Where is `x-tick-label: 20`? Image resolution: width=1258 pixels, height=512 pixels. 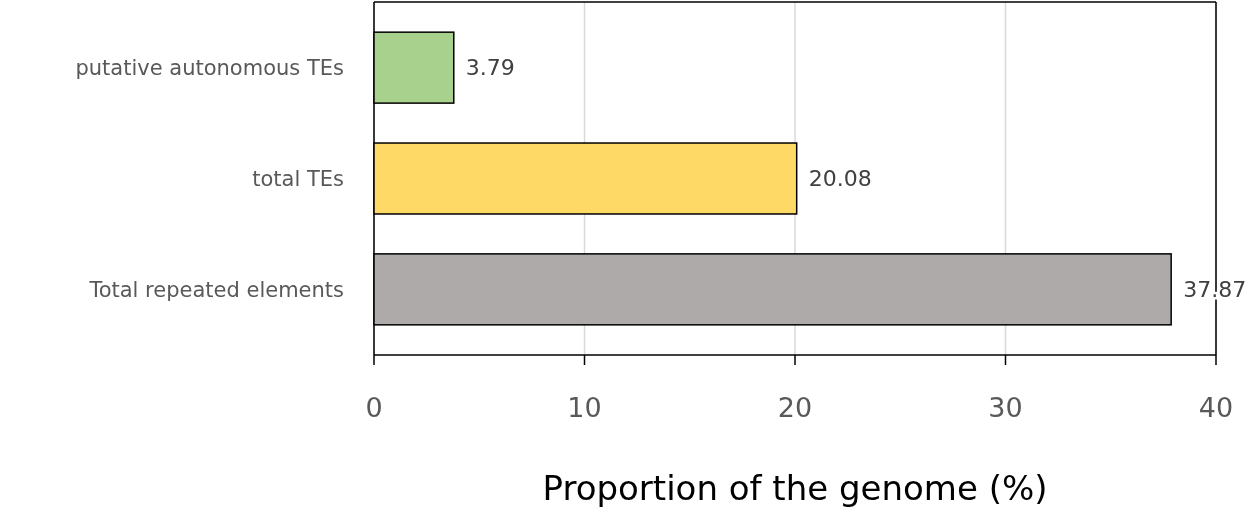 x-tick-label: 20 is located at coordinates (795, 407).